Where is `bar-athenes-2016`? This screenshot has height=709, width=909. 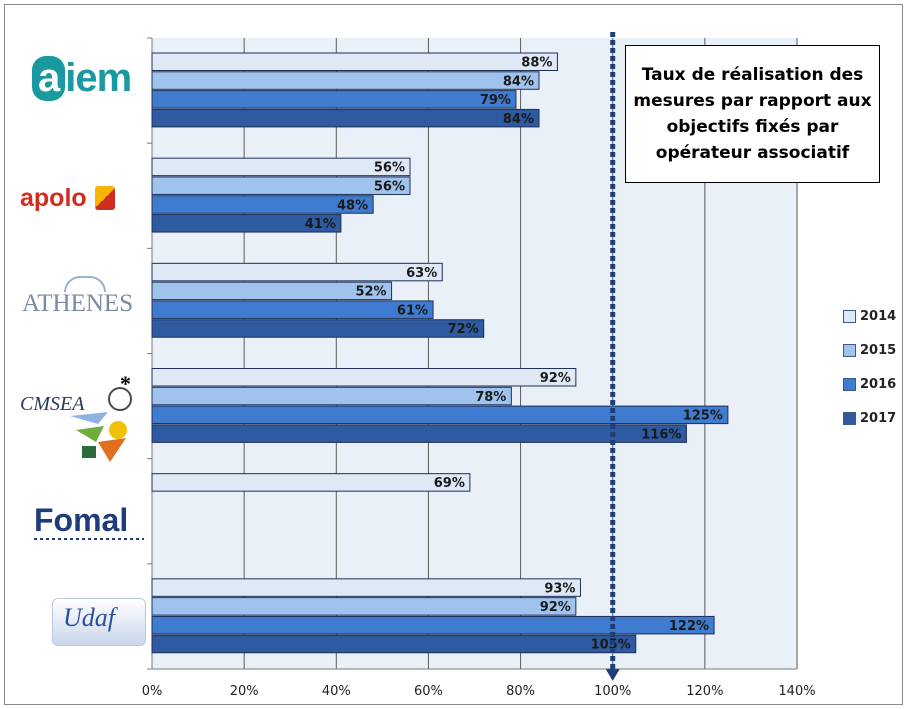 bar-athenes-2016 is located at coordinates (292, 309).